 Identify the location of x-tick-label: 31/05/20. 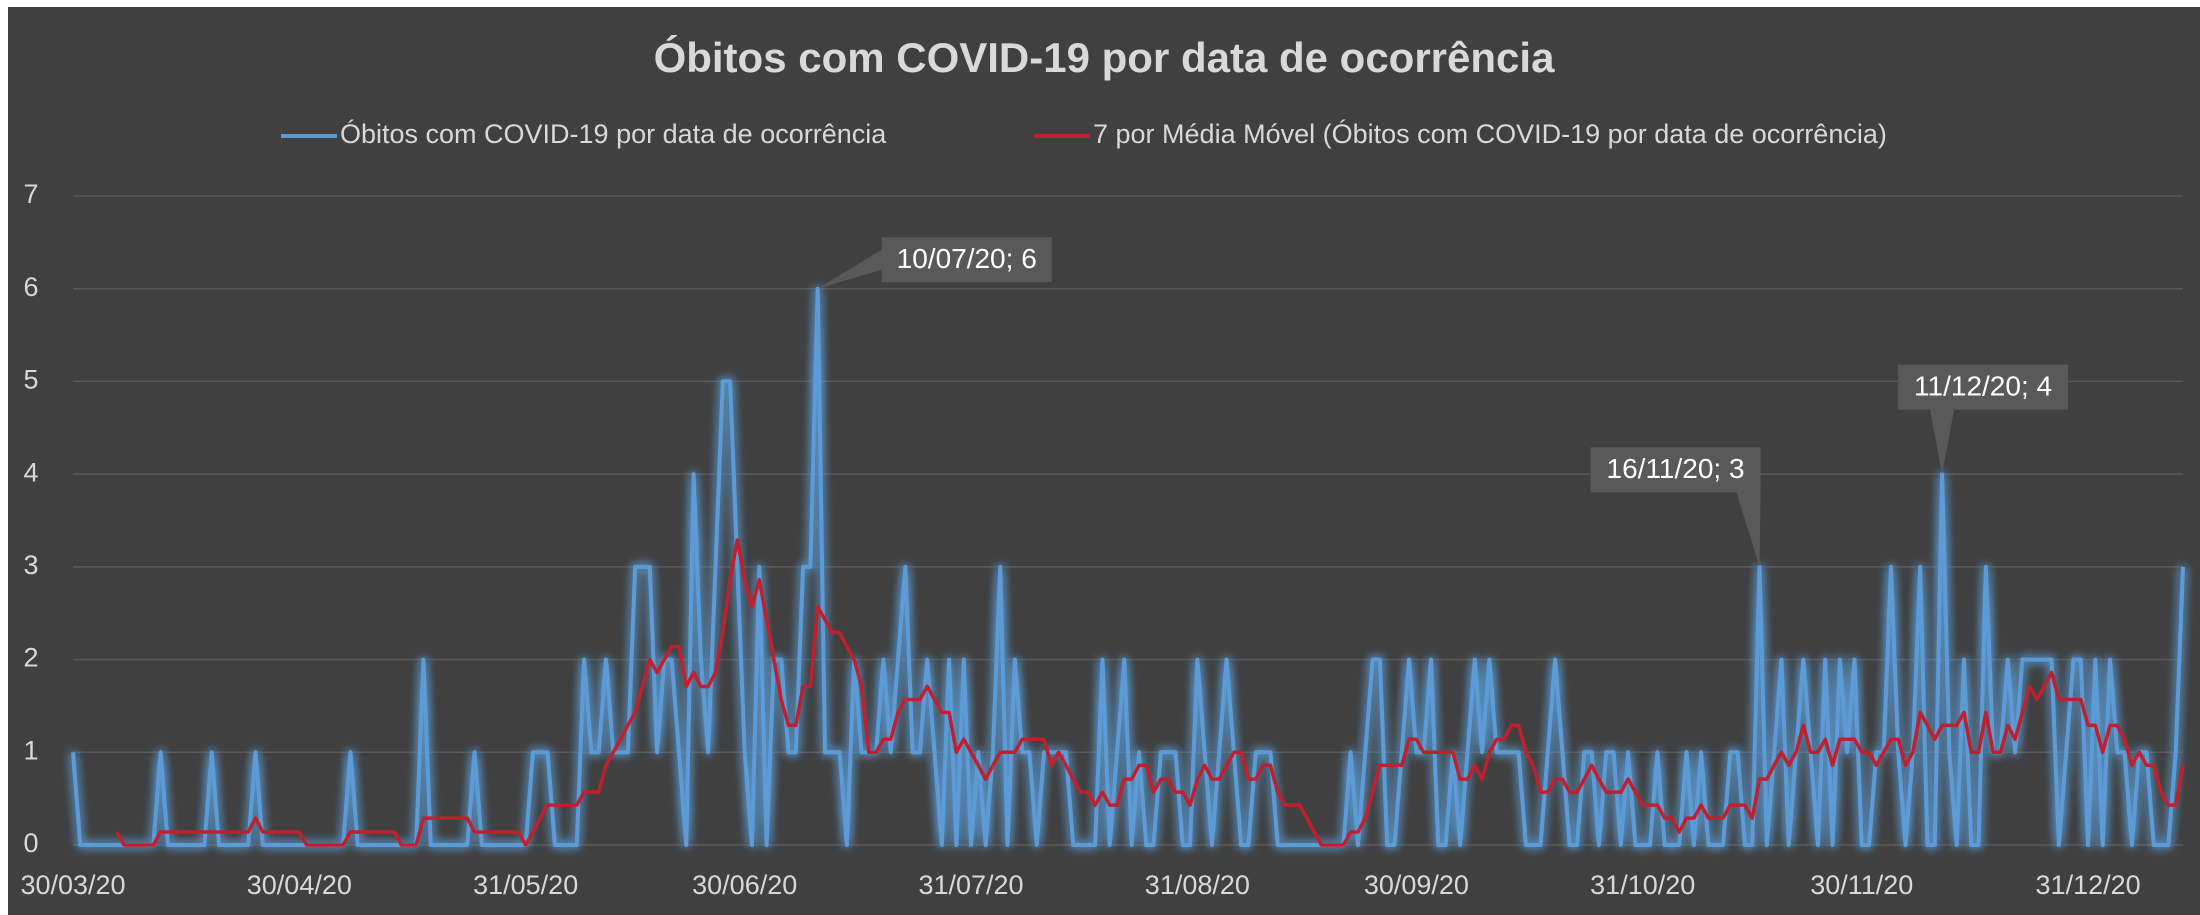
(525, 885).